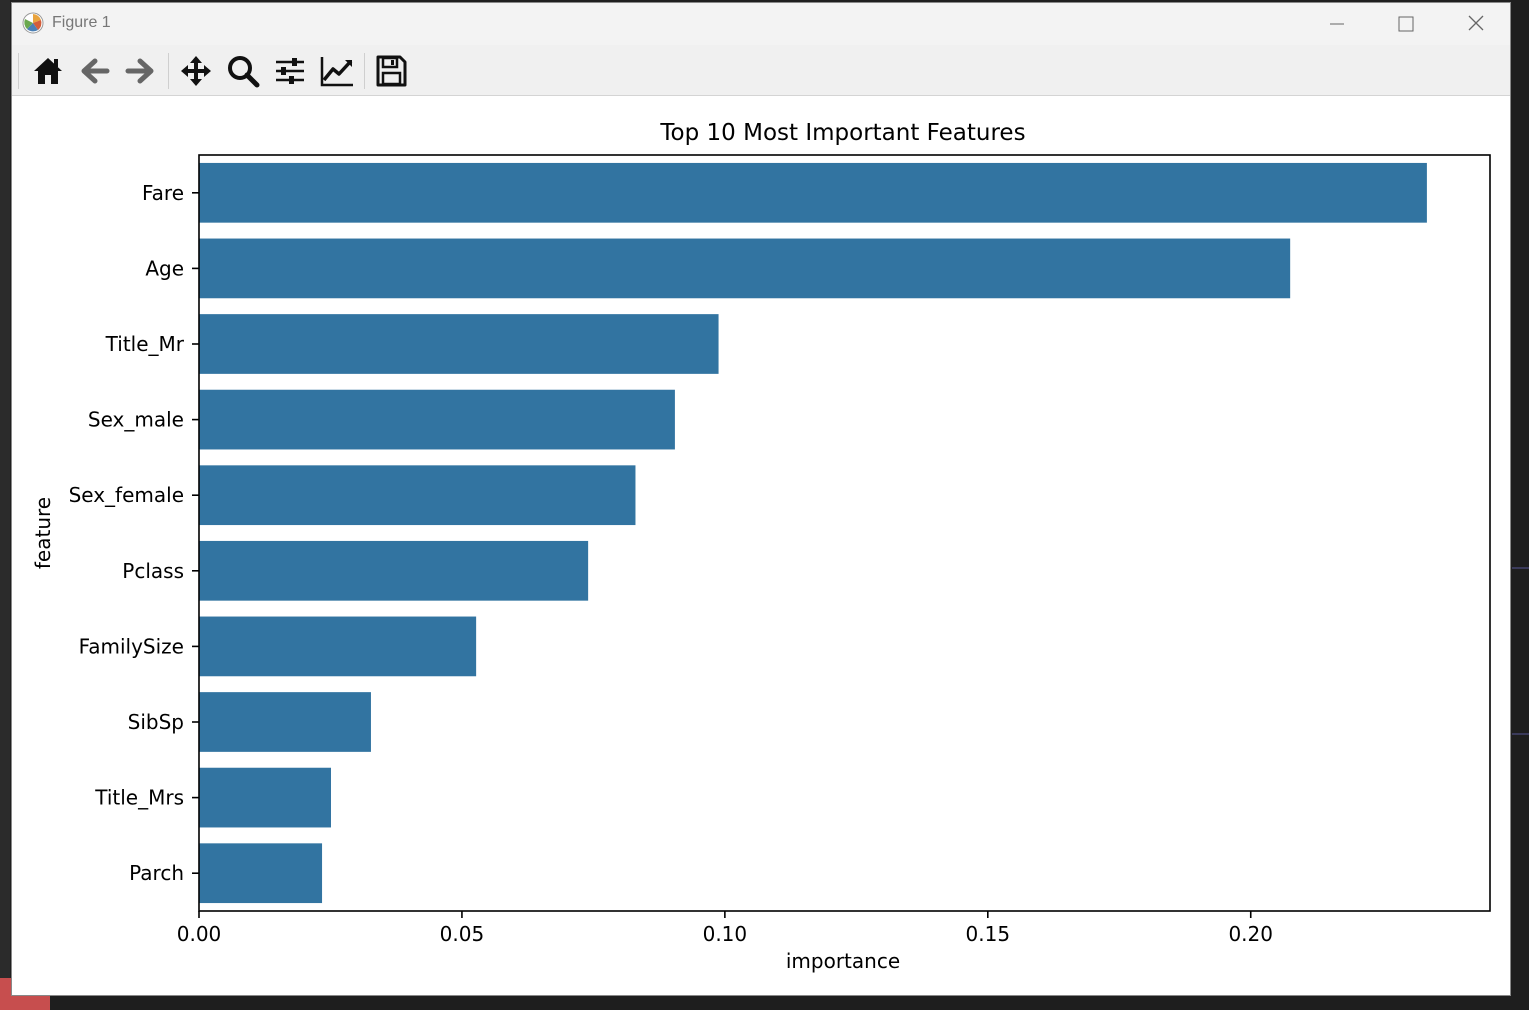  I want to click on y-tick-label: Fare, so click(163, 193).